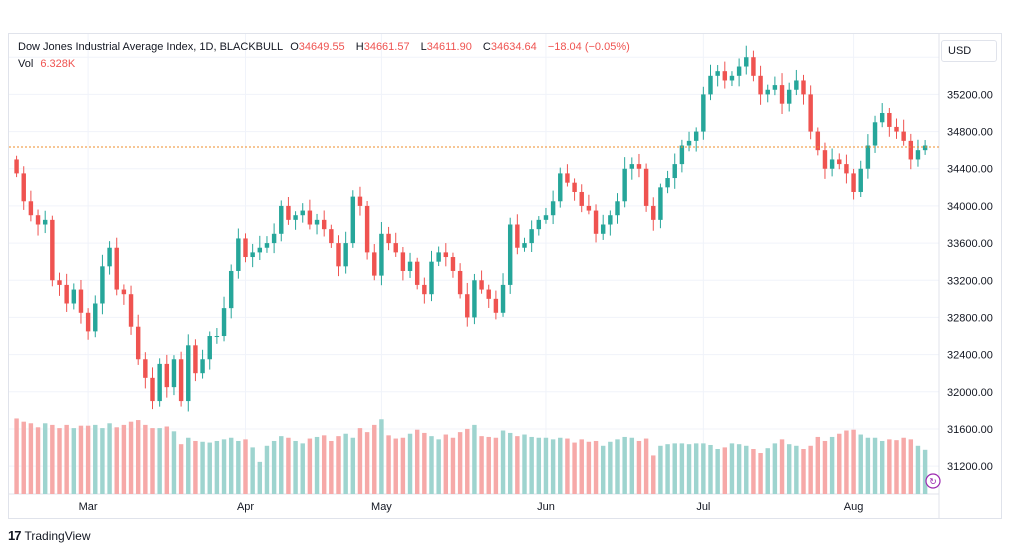 The width and height of the screenshot is (1012, 555). Describe the element at coordinates (854, 507) in the screenshot. I see `x-tick-label: Aug` at that location.